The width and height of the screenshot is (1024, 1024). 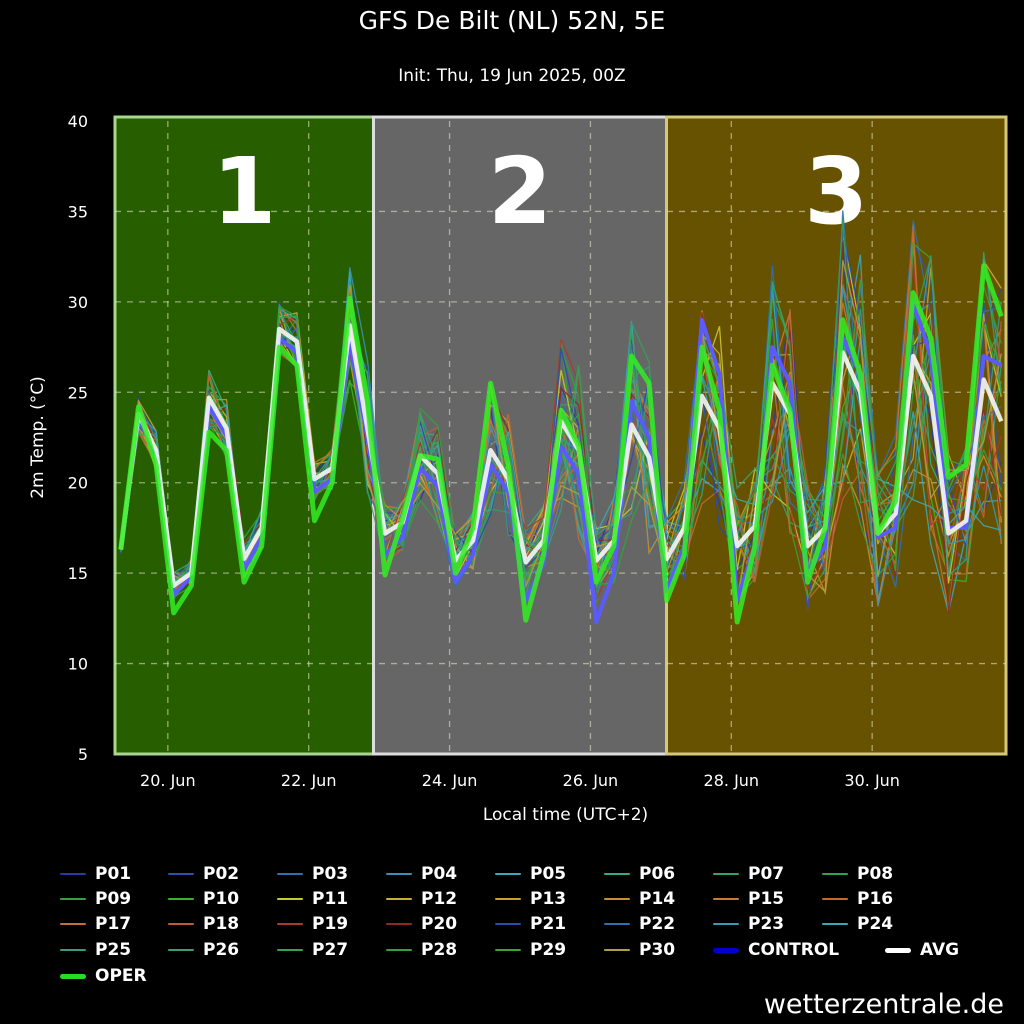 What do you see at coordinates (883, 1004) in the screenshot?
I see `watermark: wetterzentrale.de` at bounding box center [883, 1004].